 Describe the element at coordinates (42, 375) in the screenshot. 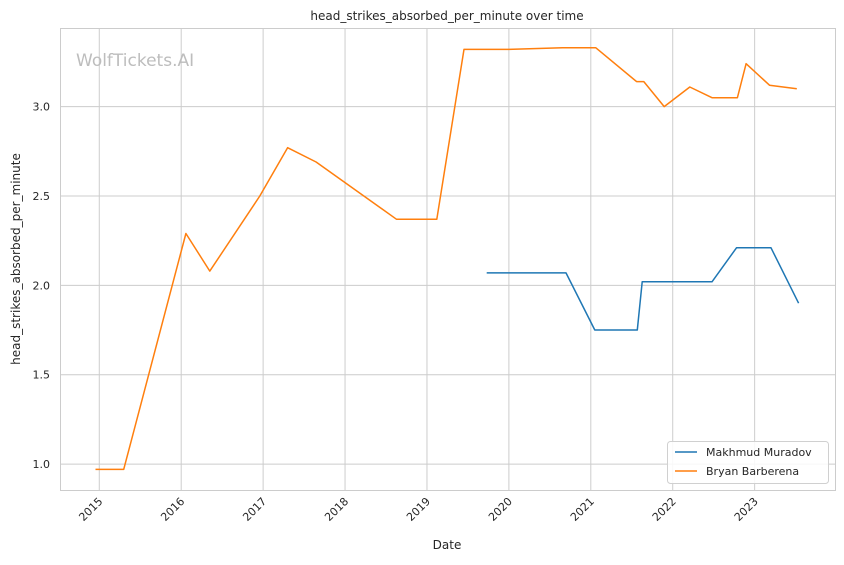

I see `y-tick-label: 1.5` at that location.